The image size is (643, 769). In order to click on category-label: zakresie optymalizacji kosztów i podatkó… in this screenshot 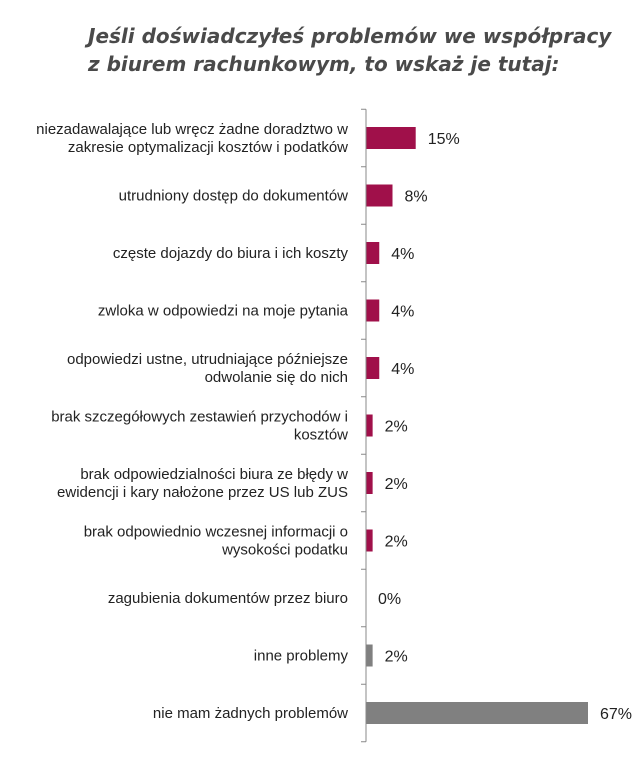, I will do `click(208, 147)`.